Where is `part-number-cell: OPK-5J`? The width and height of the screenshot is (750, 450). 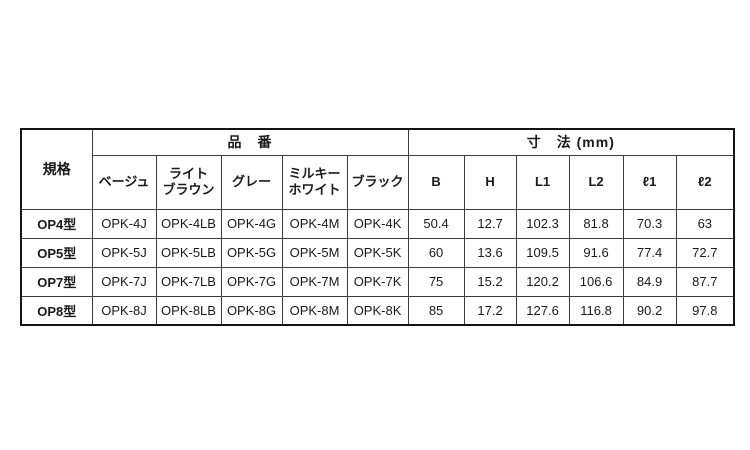 part-number-cell: OPK-5J is located at coordinates (124, 252).